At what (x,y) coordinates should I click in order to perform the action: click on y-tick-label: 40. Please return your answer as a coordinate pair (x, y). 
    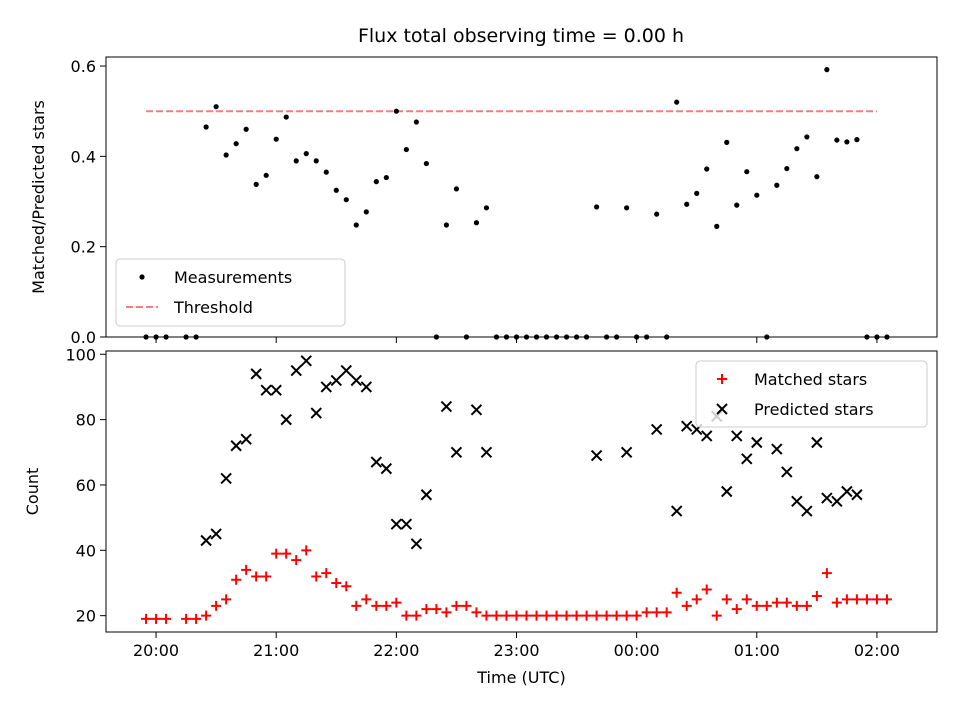
    Looking at the image, I should click on (86, 550).